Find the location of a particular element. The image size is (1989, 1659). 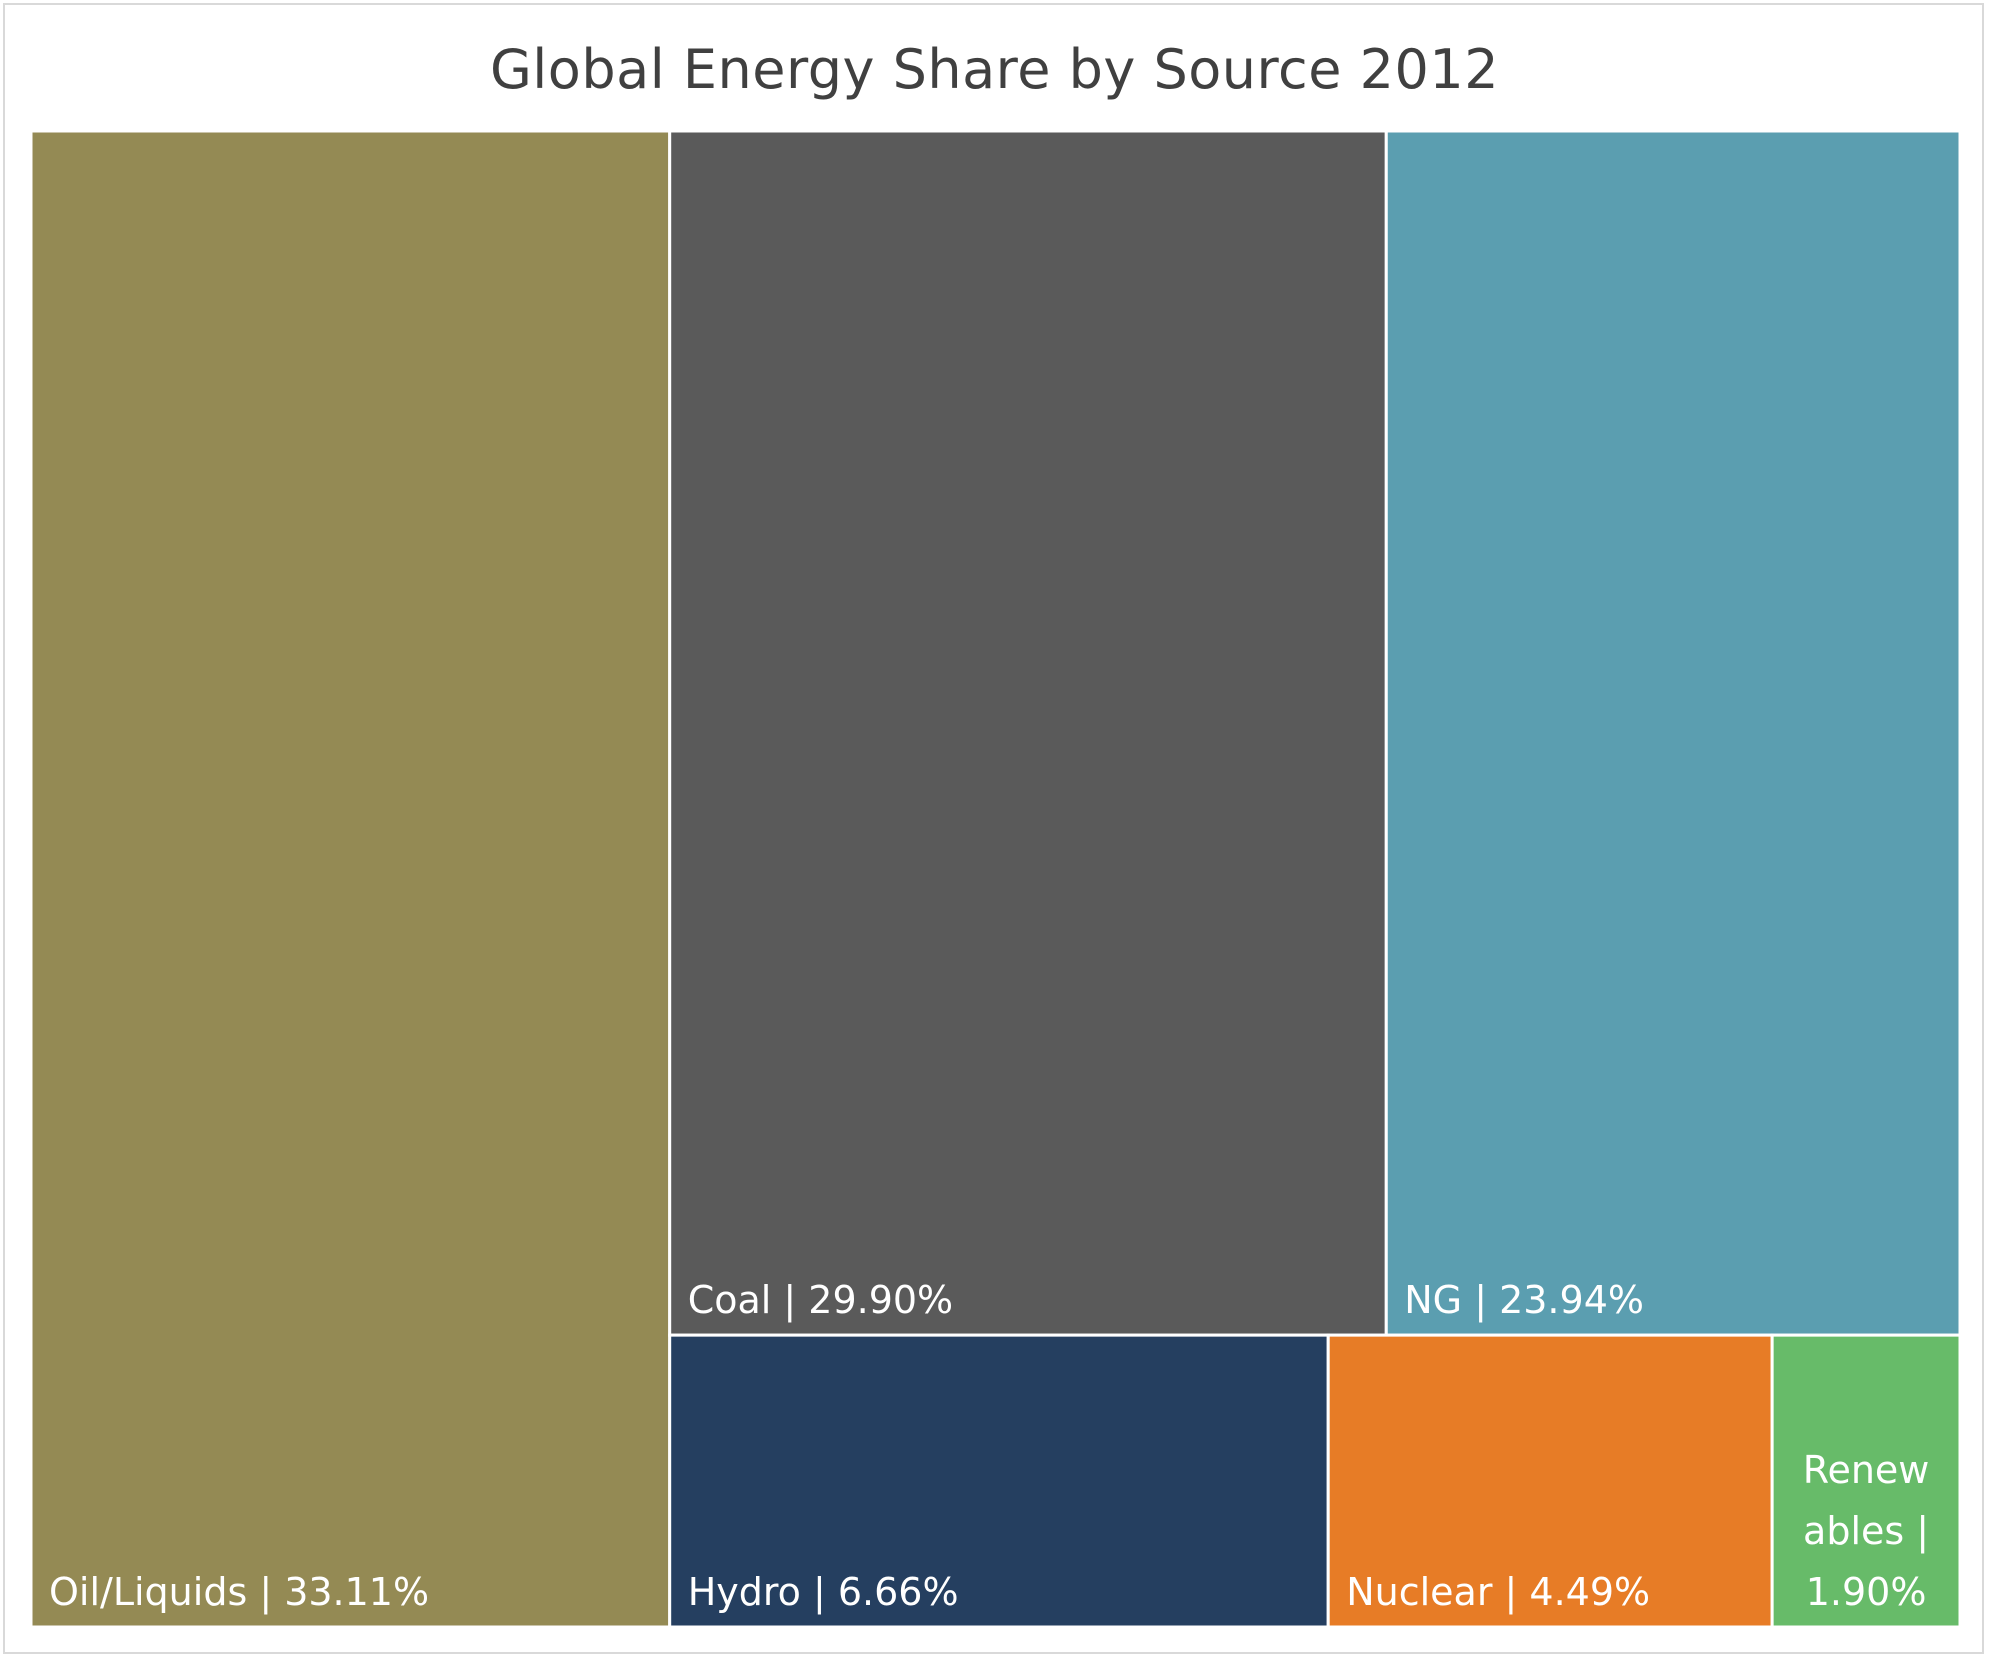

treemap-label-ng: NG | 23.94% is located at coordinates (1524, 1300).